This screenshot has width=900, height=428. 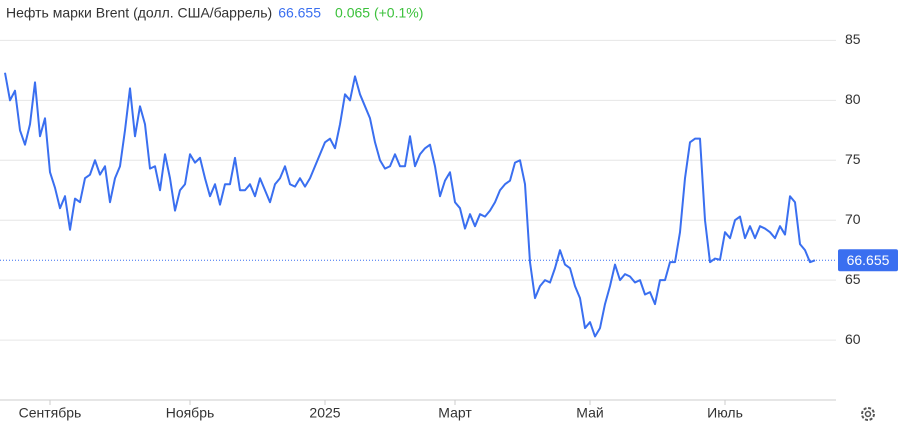 What do you see at coordinates (868, 414) in the screenshot?
I see `settings-icon` at bounding box center [868, 414].